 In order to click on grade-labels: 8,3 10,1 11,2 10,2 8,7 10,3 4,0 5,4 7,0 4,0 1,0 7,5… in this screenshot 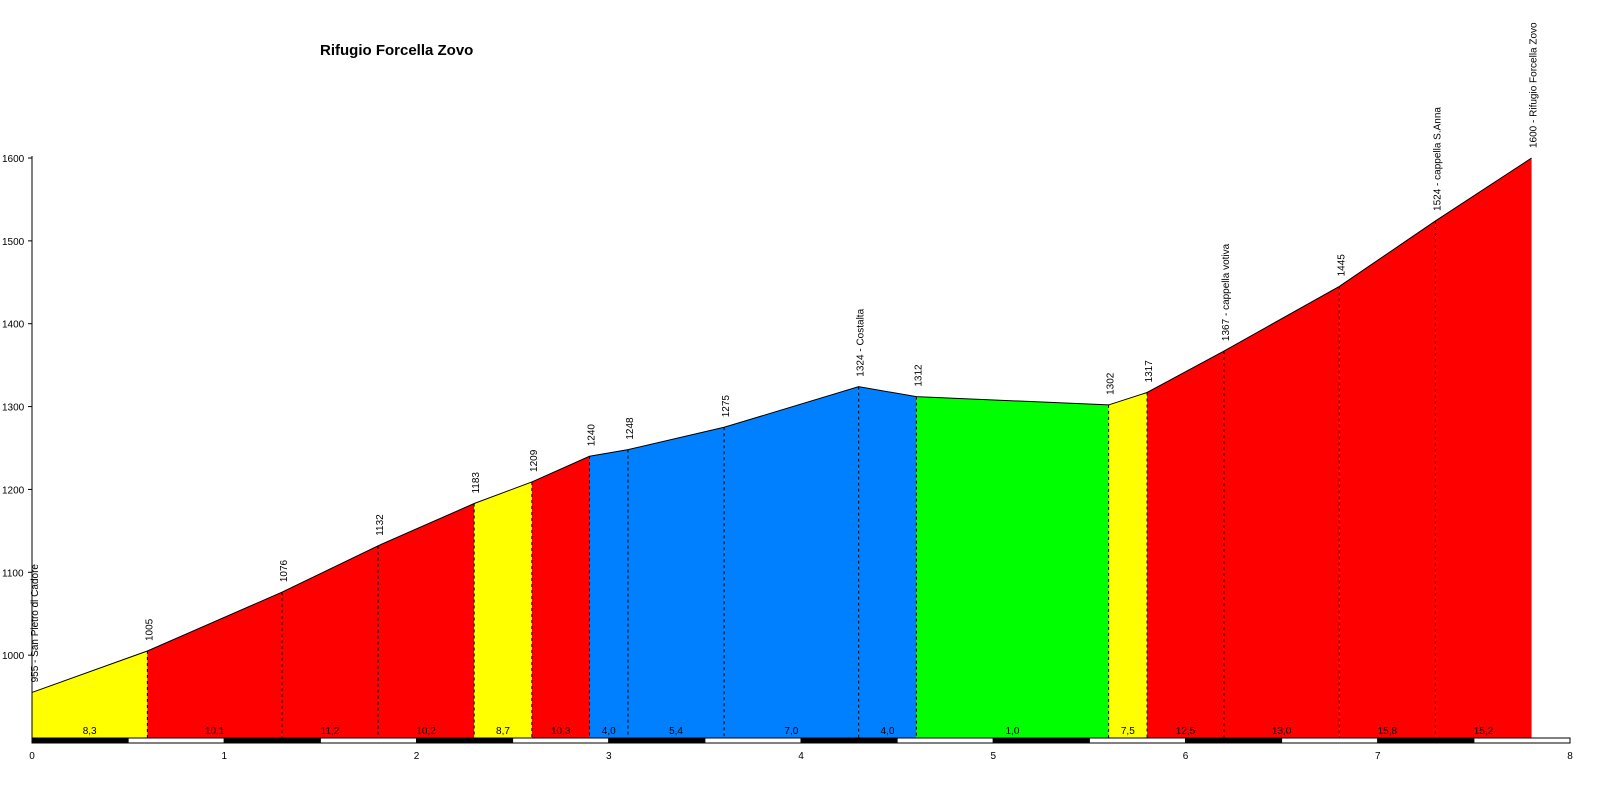, I will do `click(788, 731)`.